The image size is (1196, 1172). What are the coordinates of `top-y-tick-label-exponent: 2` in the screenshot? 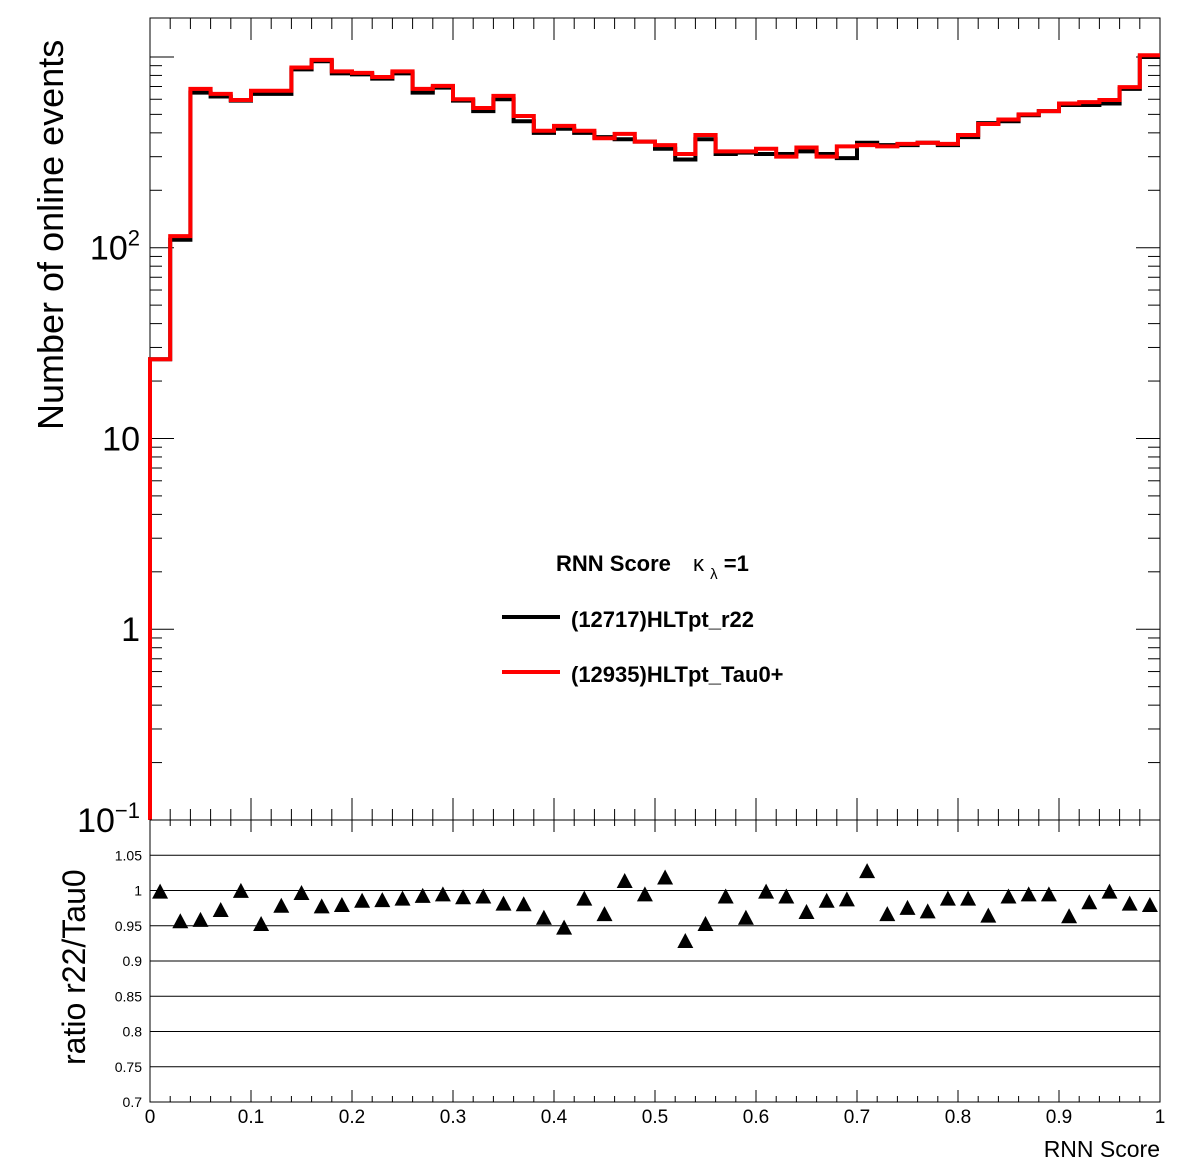 It's located at (134, 238).